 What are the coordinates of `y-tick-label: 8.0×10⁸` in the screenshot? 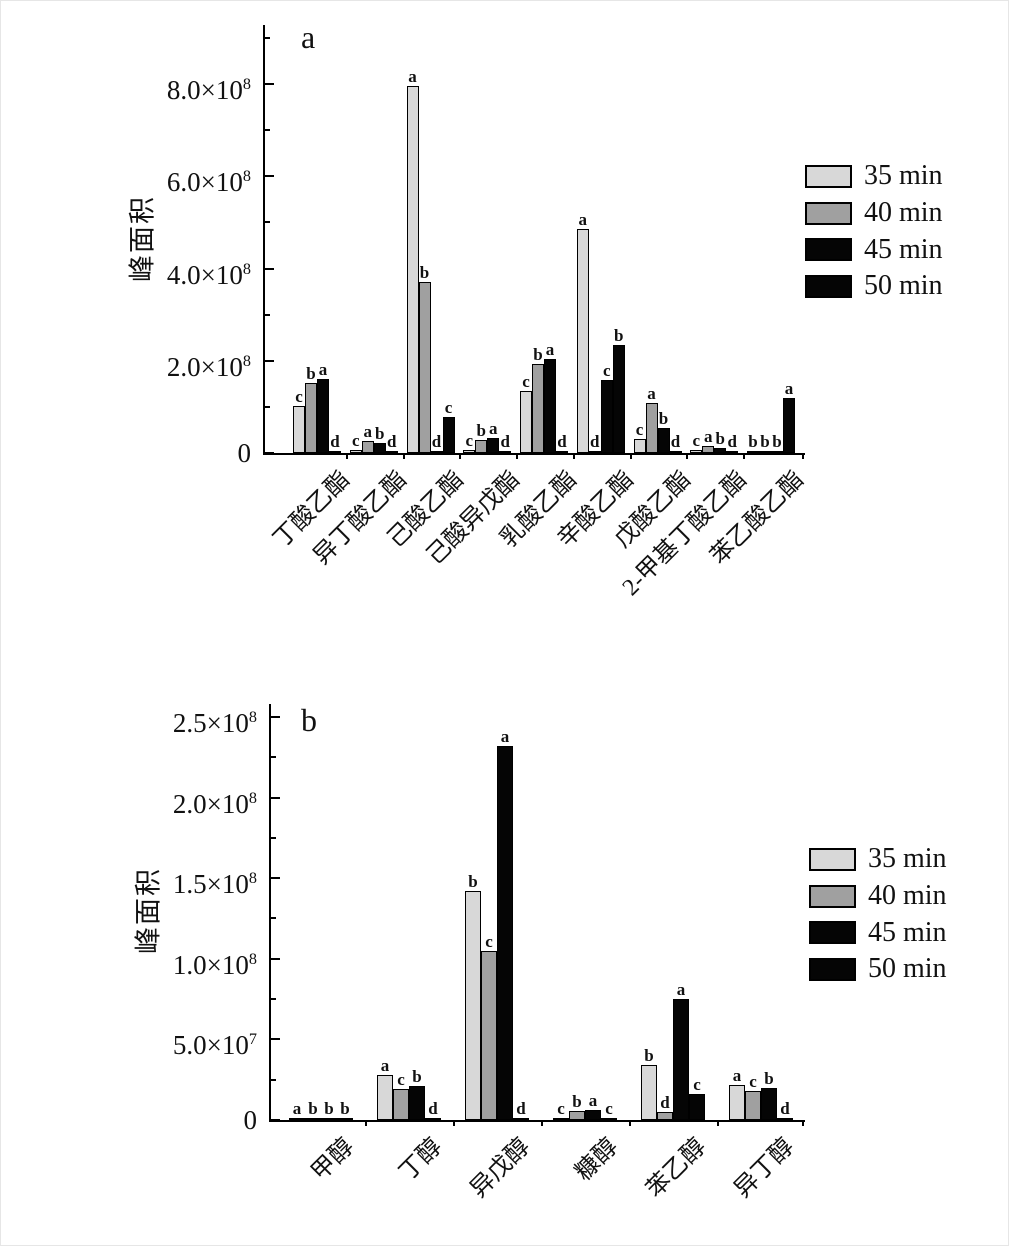 It's located at (208, 90).